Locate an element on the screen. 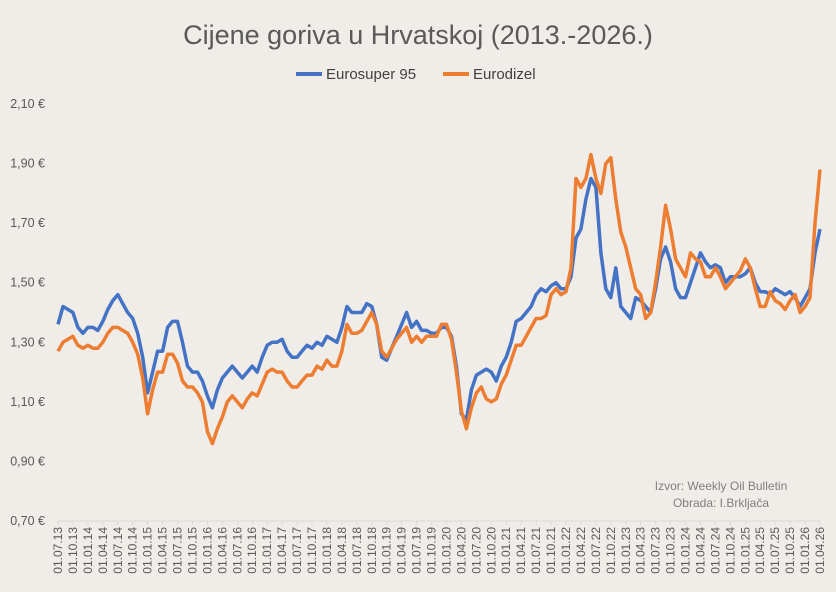 The image size is (836, 592). x-tick-label: 01.07.18 is located at coordinates (357, 550).